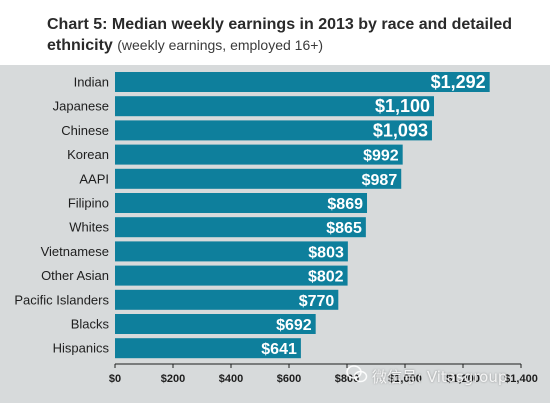 This screenshot has width=550, height=403. What do you see at coordinates (94, 178) in the screenshot?
I see `category-label: AAPI` at bounding box center [94, 178].